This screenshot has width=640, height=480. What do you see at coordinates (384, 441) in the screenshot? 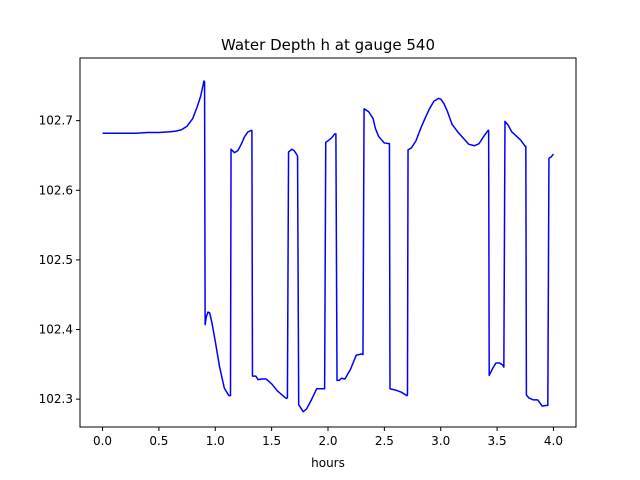
I see `x-tick-label: 2.5` at bounding box center [384, 441].